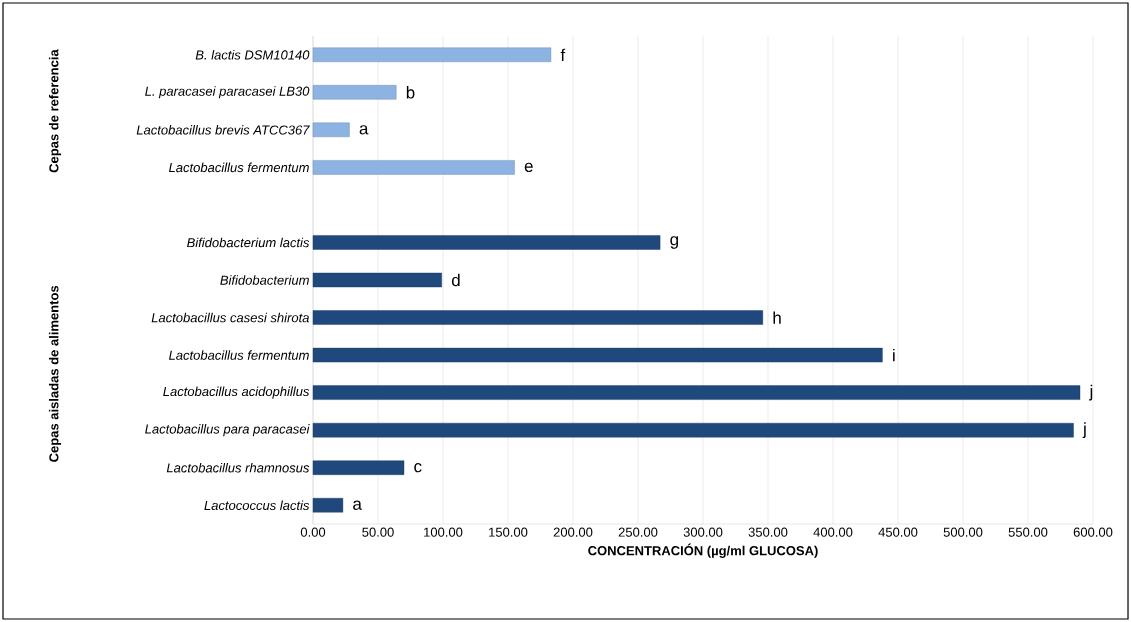 This screenshot has height=622, width=1131. I want to click on x-tick-label: 450.00, so click(898, 532).